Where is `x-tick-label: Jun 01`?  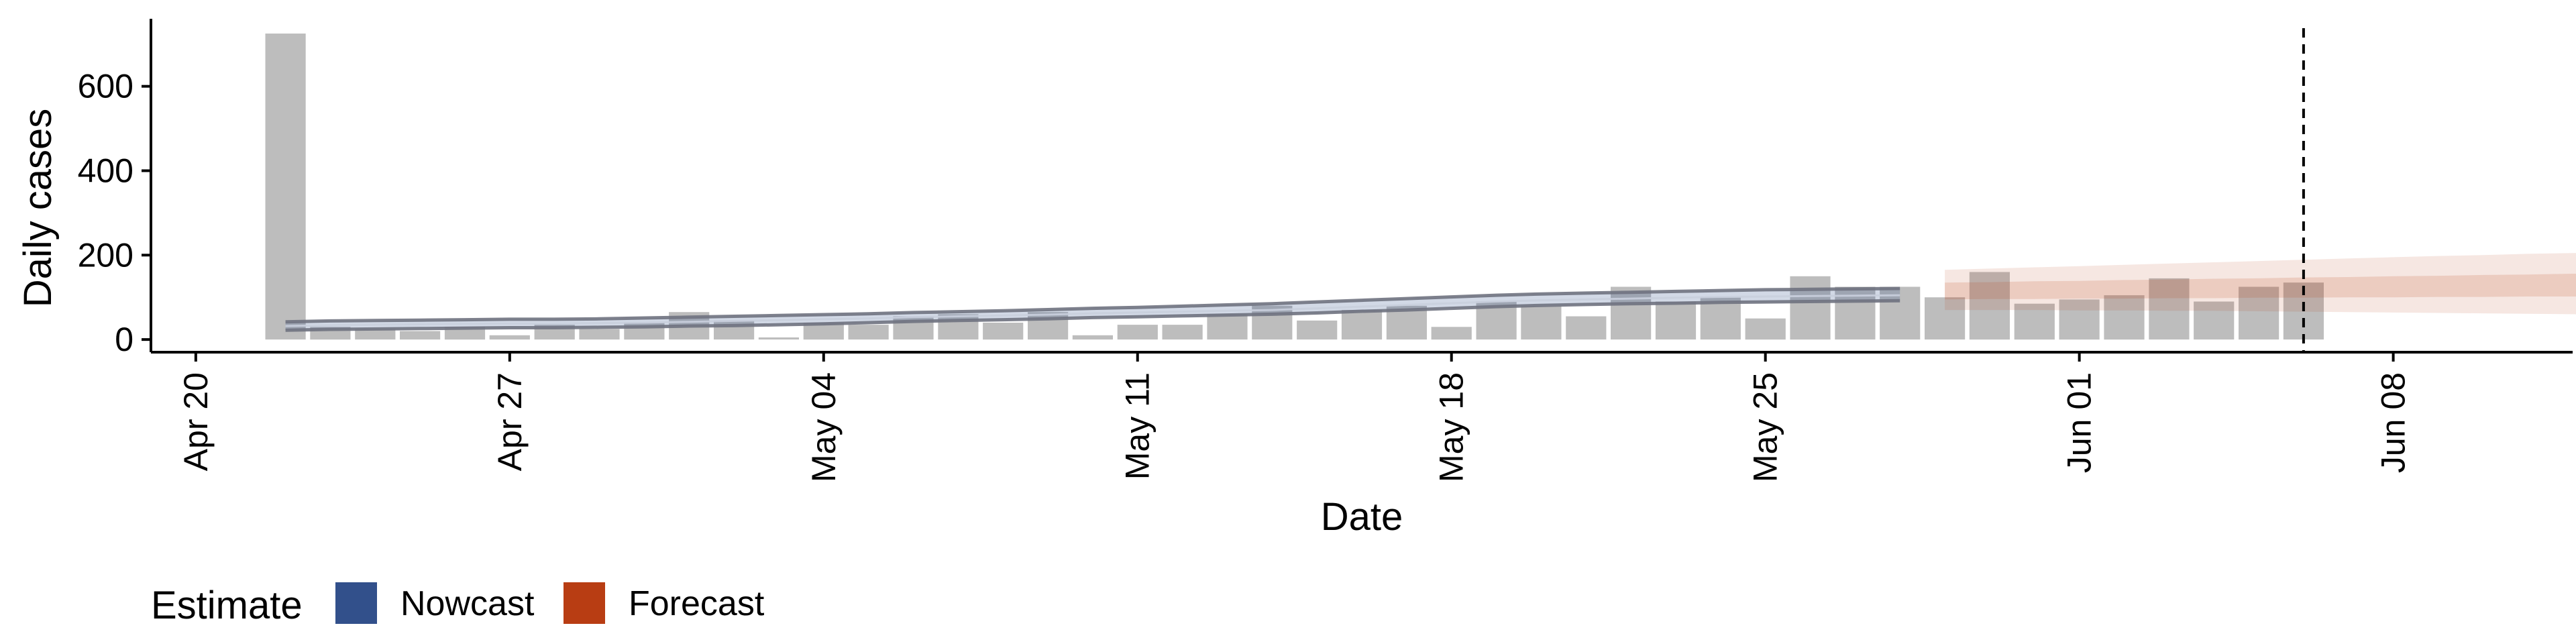
x-tick-label: Jun 01 is located at coordinates (2079, 422).